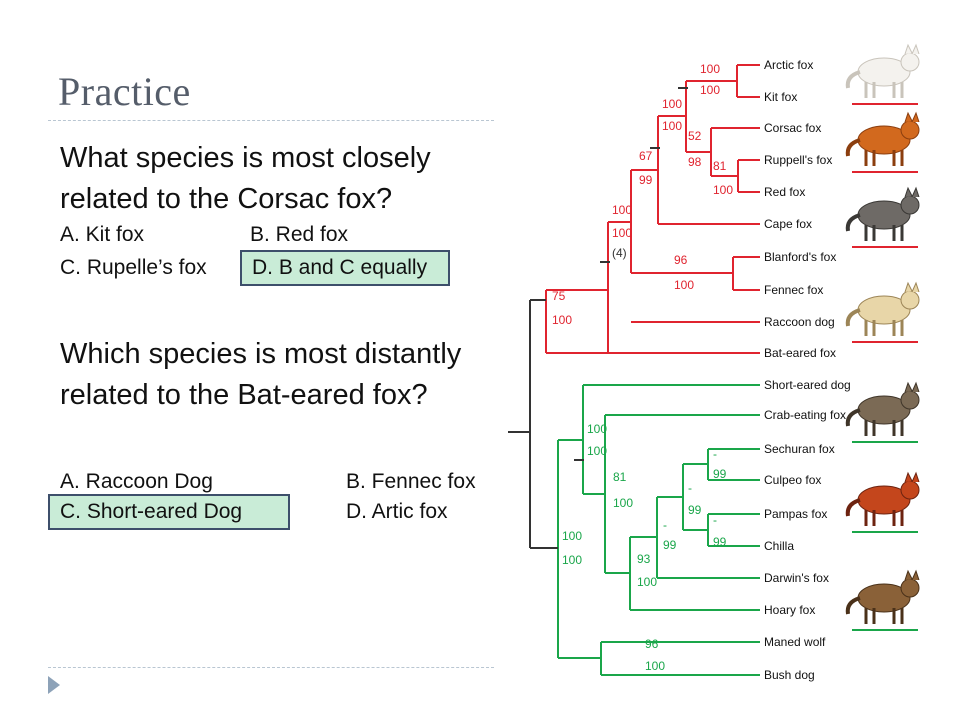 Image resolution: width=960 pixels, height=720 pixels. What do you see at coordinates (882, 217) in the screenshot?
I see `raccoon-dog-illustration` at bounding box center [882, 217].